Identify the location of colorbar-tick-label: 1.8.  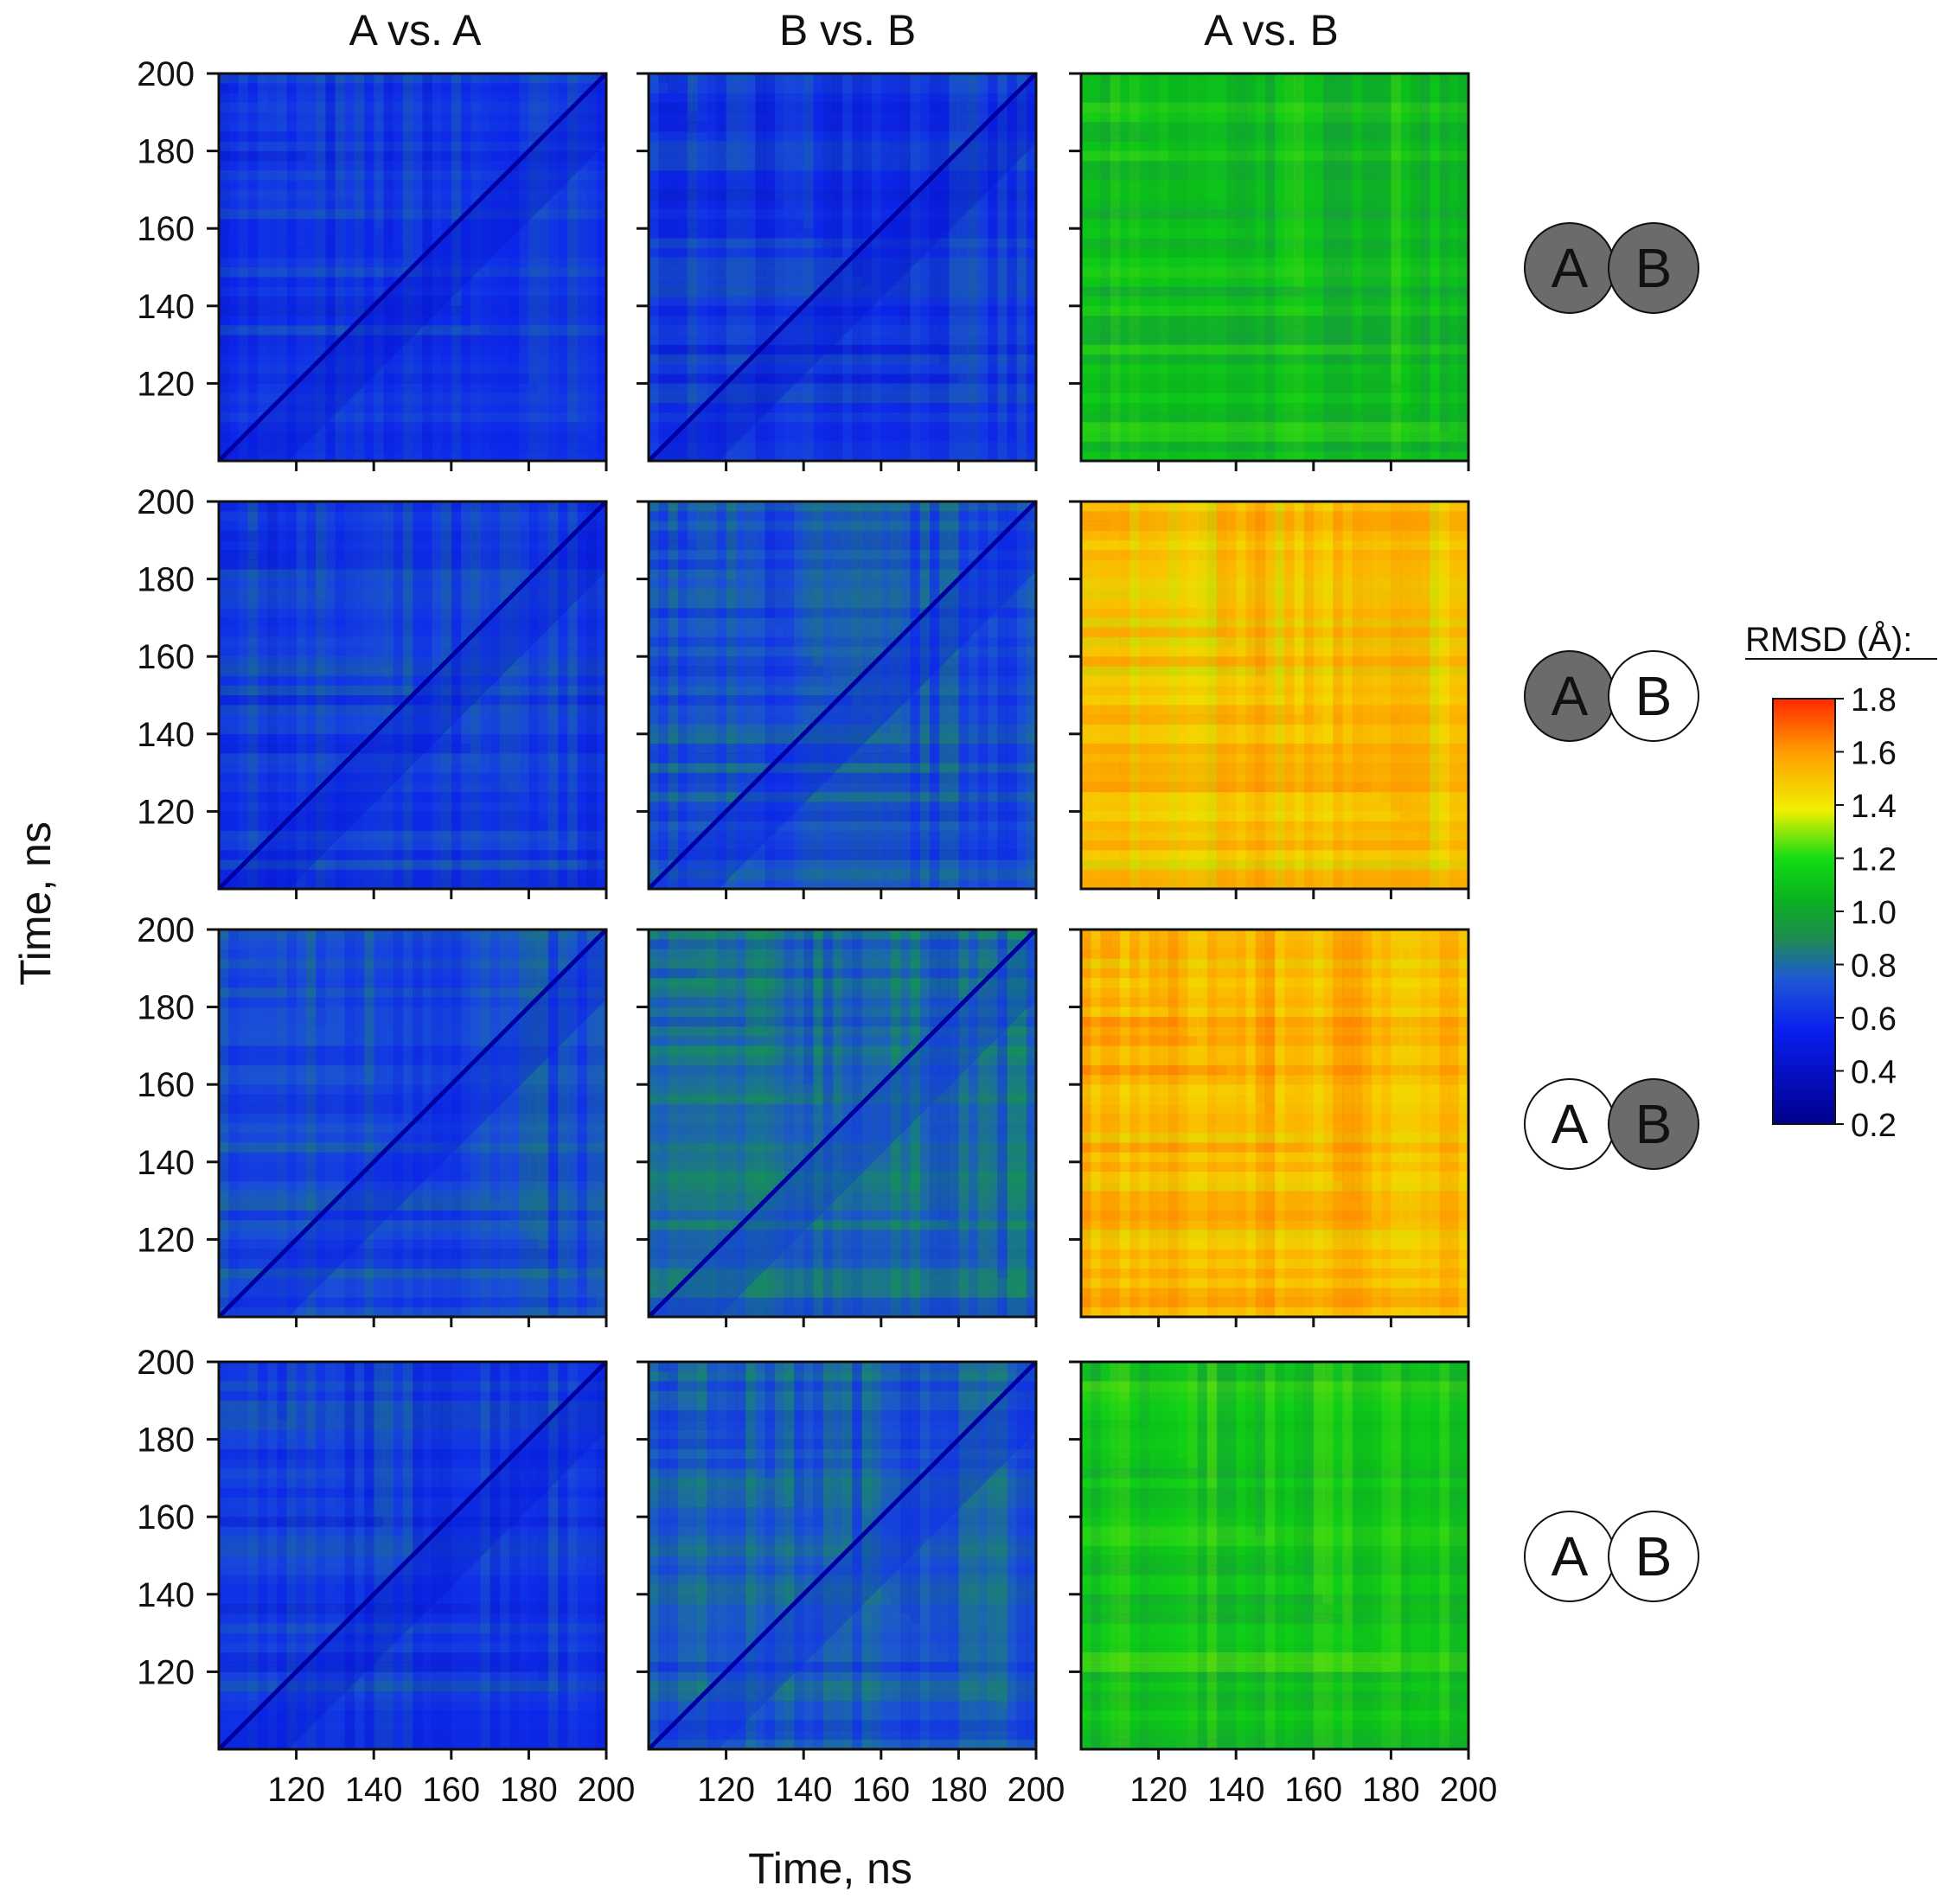
(1874, 701).